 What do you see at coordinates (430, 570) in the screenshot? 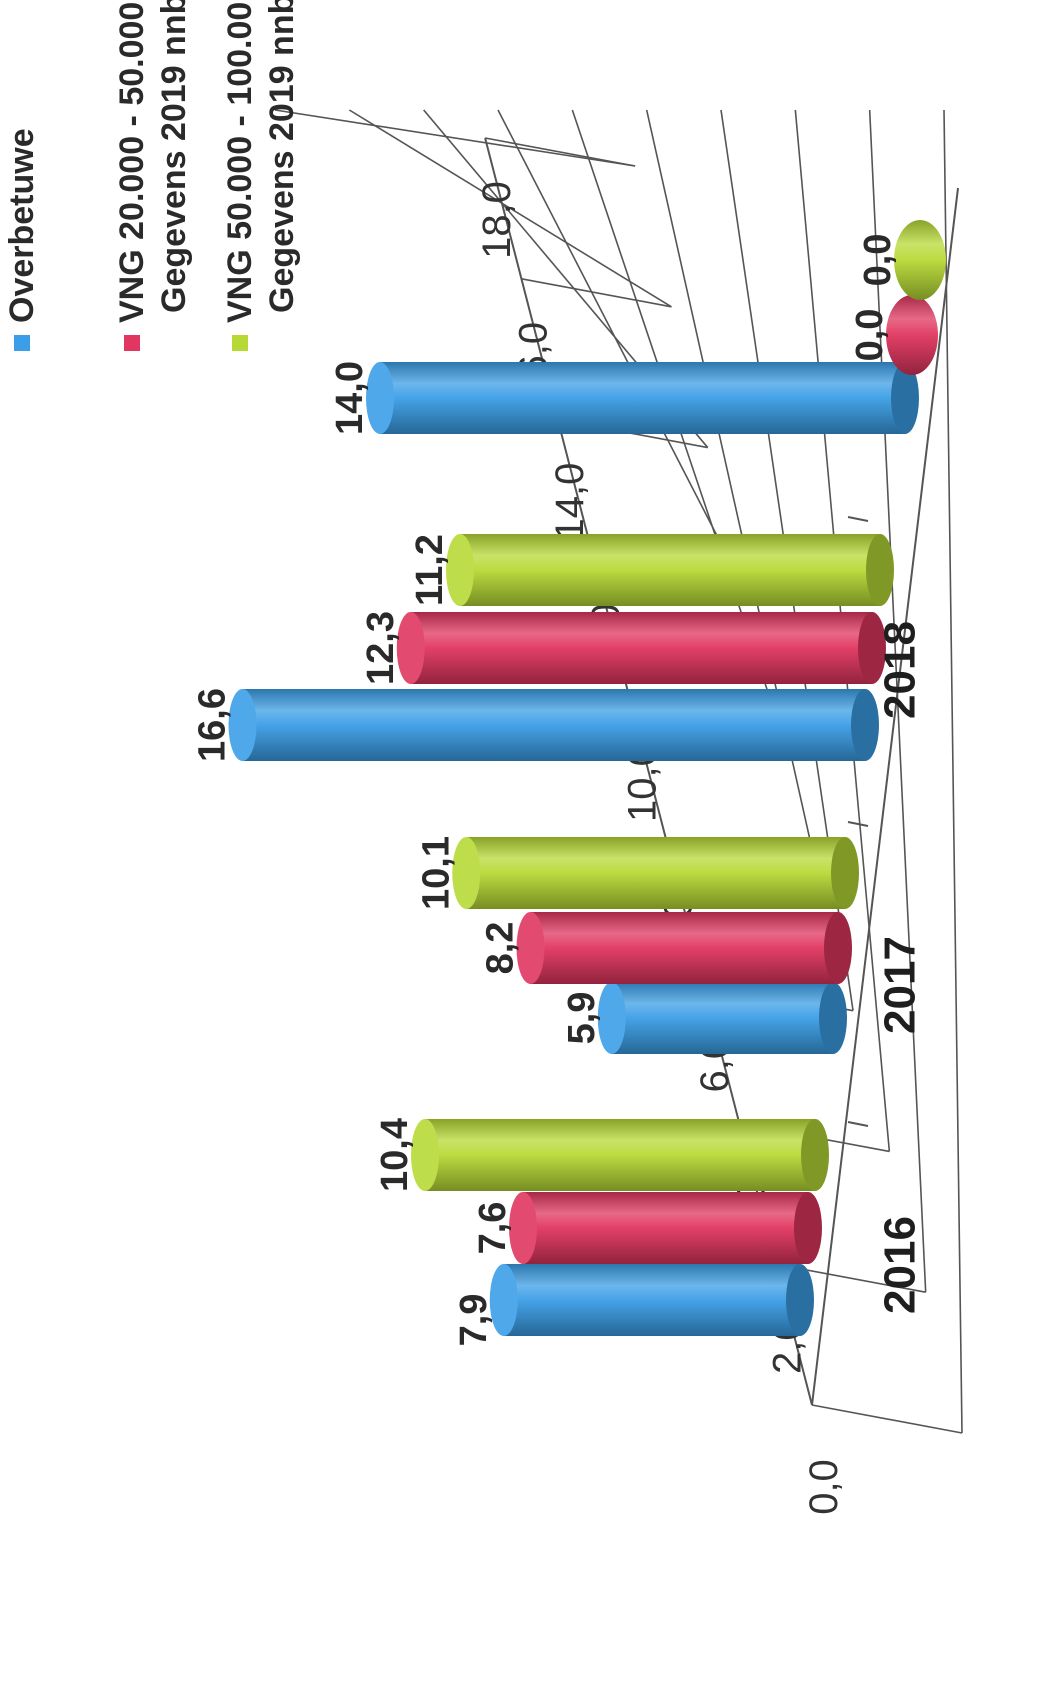
I see `data-label: 11,2` at bounding box center [430, 570].